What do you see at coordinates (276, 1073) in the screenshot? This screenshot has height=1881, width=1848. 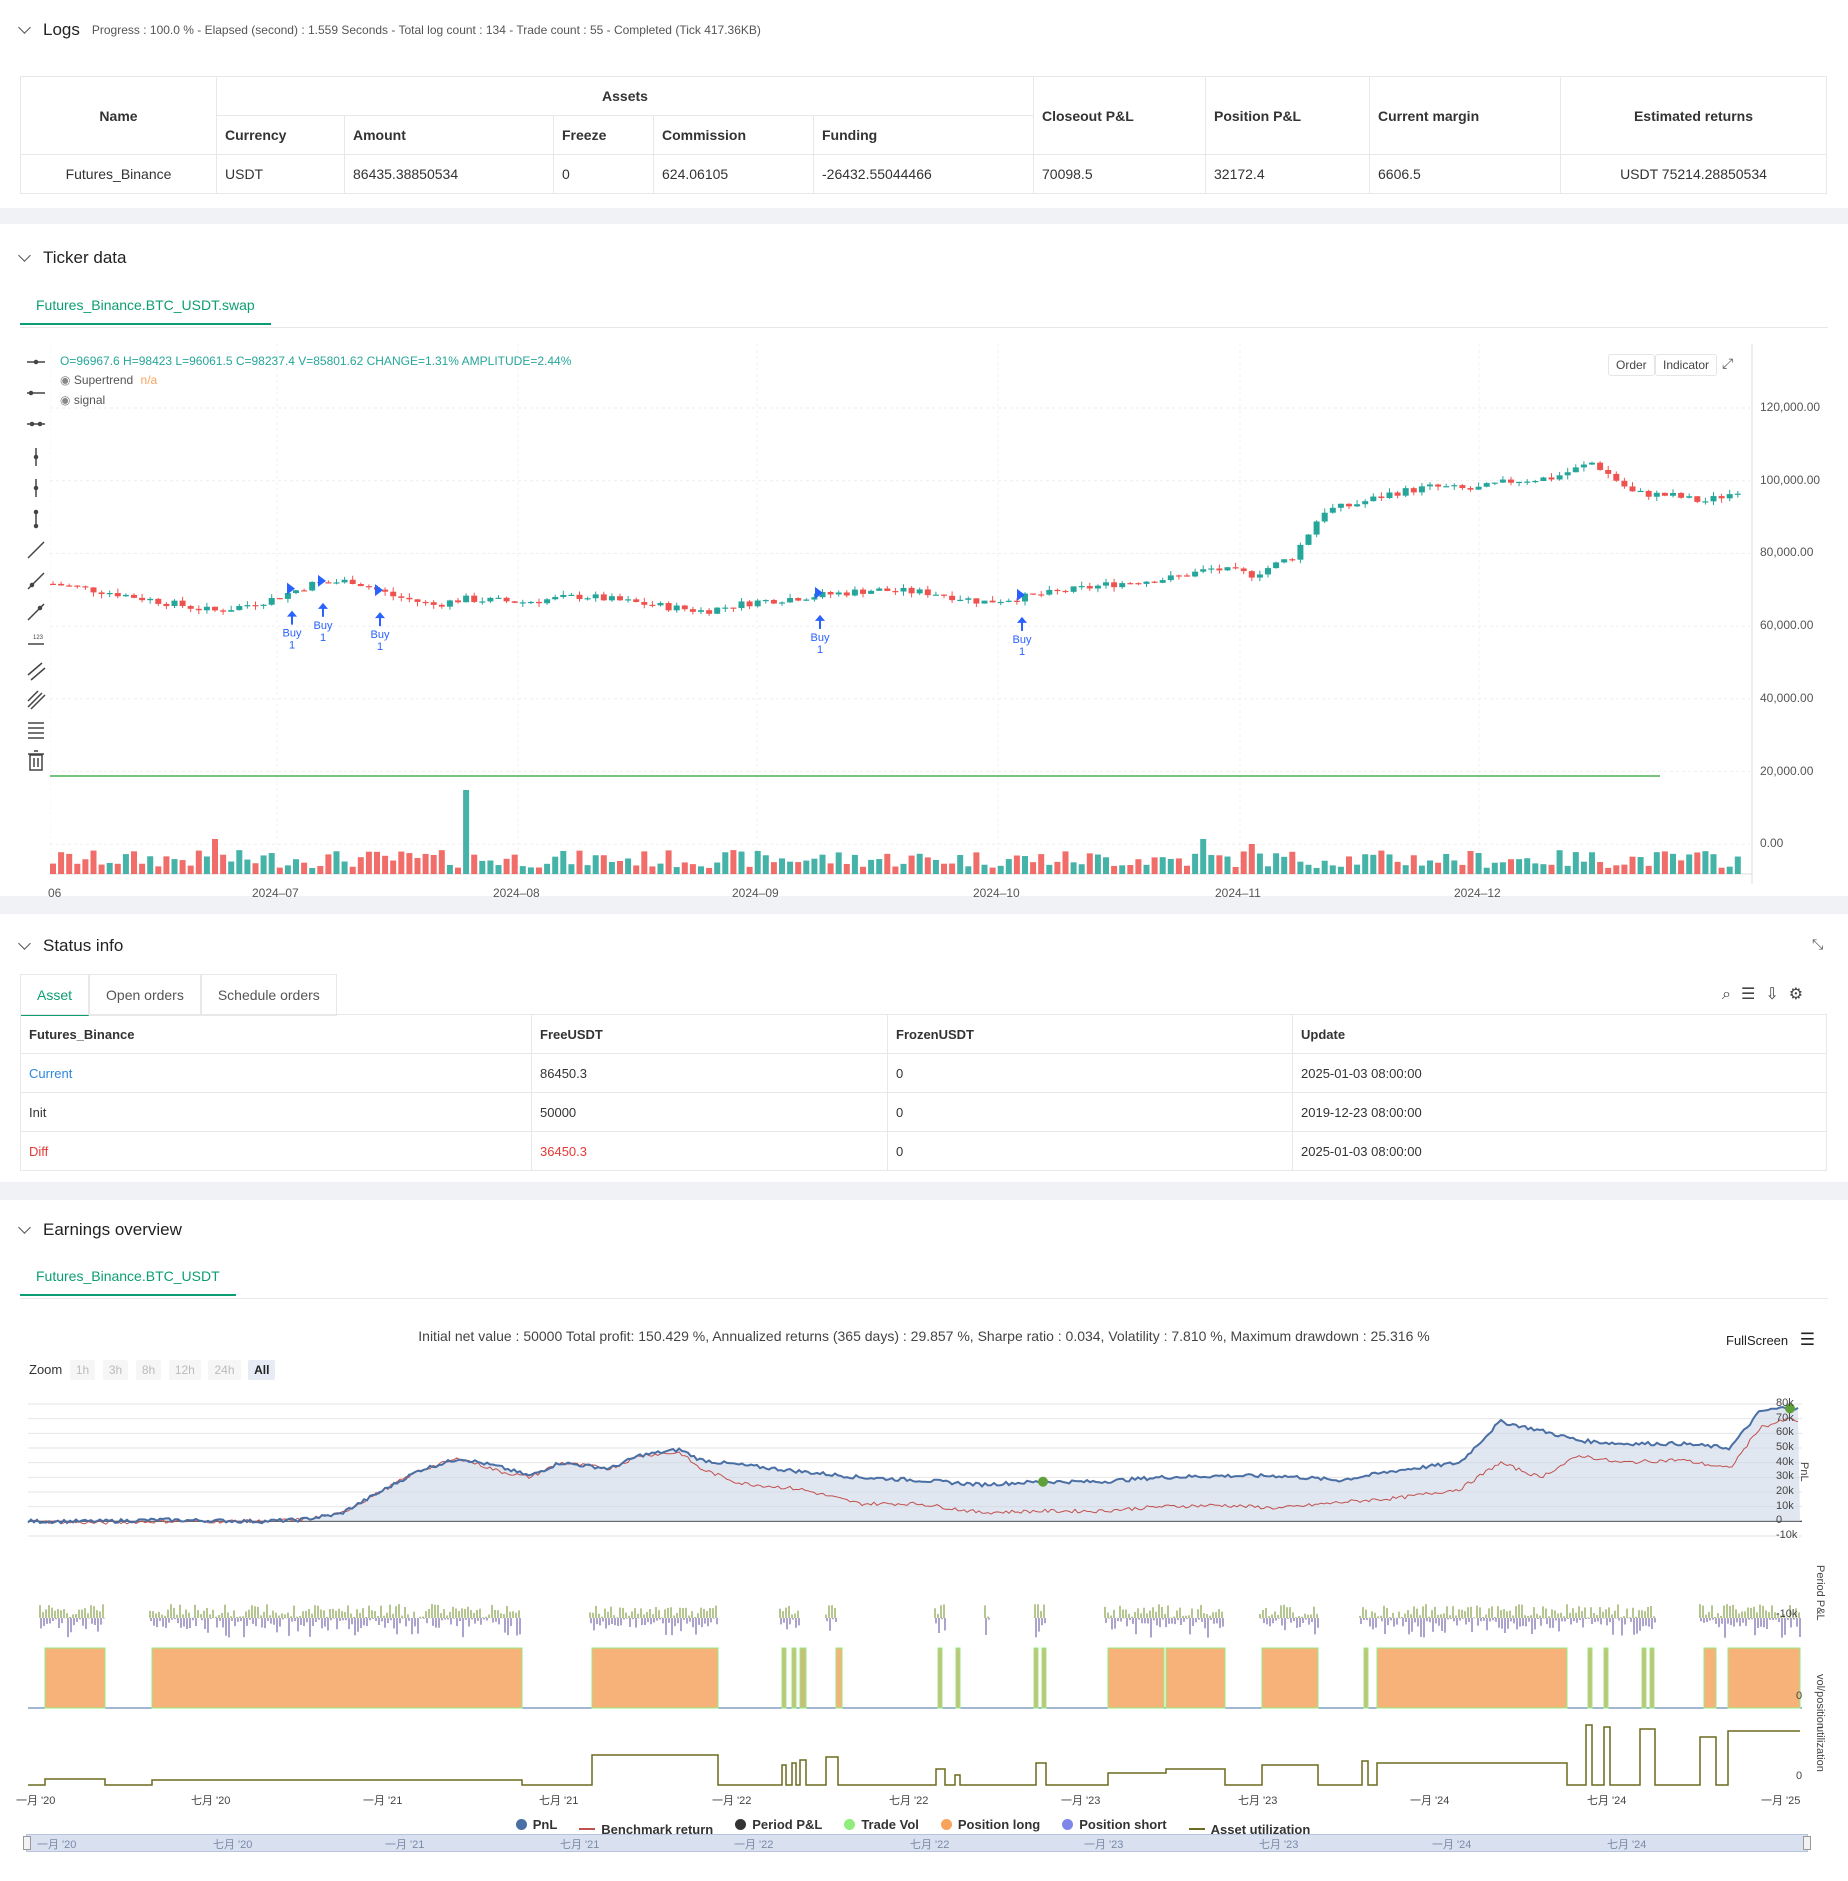 I see `cell: Current` at bounding box center [276, 1073].